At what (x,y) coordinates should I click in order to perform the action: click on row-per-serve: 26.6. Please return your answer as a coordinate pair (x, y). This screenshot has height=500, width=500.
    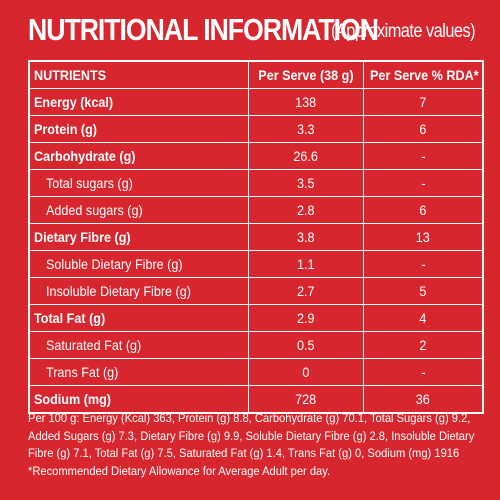
    Looking at the image, I should click on (306, 156).